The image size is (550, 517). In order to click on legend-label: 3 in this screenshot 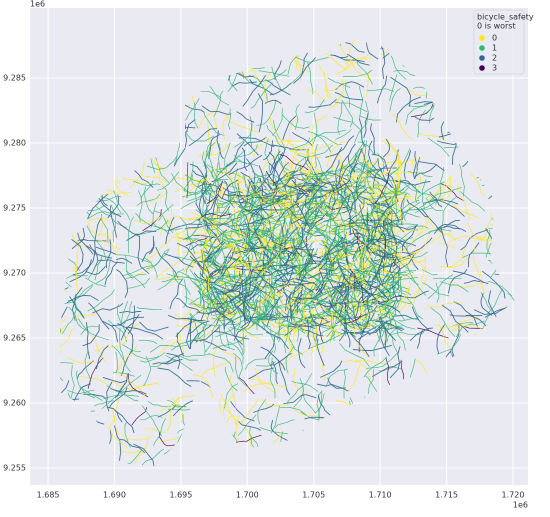, I will do `click(494, 68)`.